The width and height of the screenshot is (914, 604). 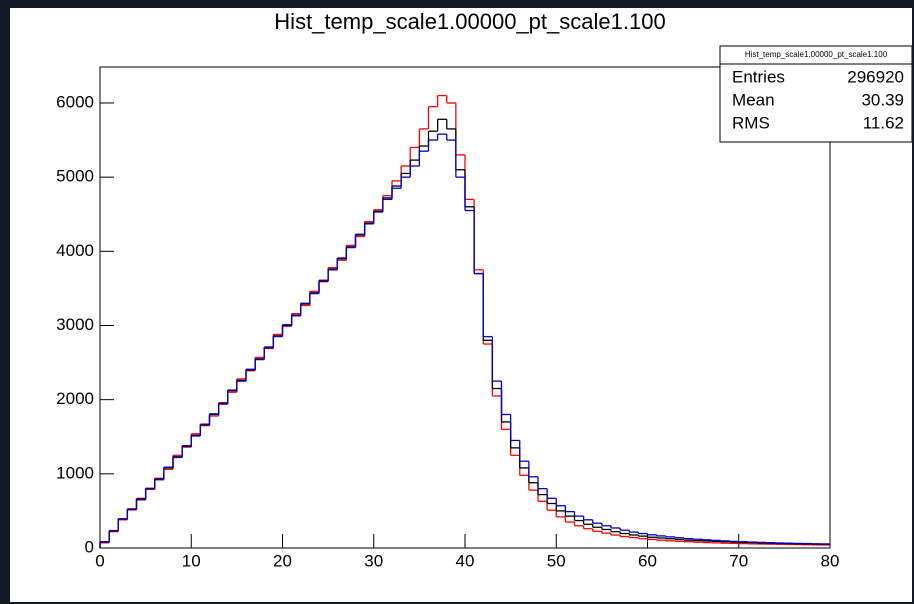 I want to click on stats-title: Hist_temp_scale1.00000_pt_scale1.100, so click(x=816, y=54).